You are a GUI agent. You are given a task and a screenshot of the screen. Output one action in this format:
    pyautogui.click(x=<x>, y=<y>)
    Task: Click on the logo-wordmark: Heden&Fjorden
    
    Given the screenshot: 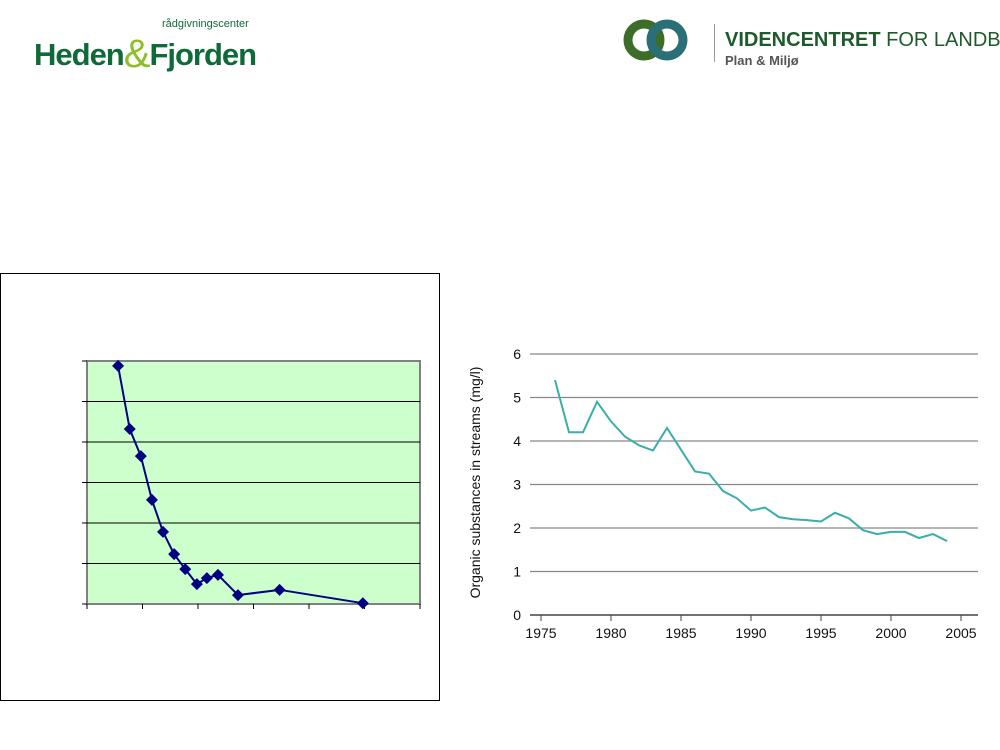 What is the action you would take?
    pyautogui.click(x=145, y=53)
    